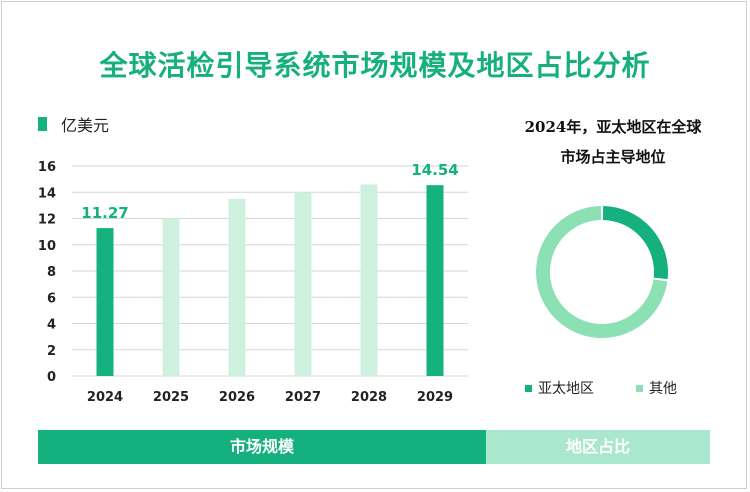 This screenshot has height=492, width=750. I want to click on pie-legend-swatch-other, so click(639, 388).